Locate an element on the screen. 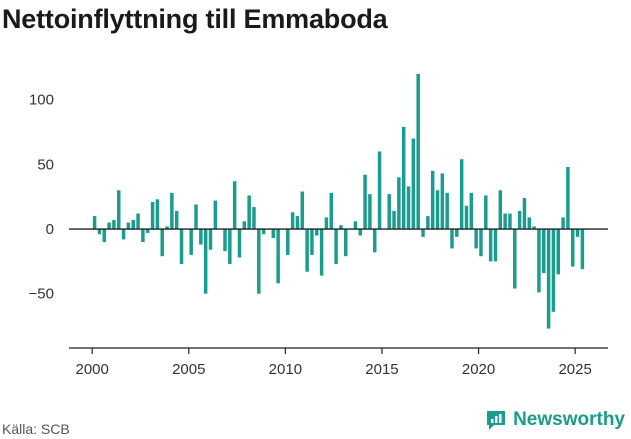  x-tick-label: 2005 is located at coordinates (188, 369).